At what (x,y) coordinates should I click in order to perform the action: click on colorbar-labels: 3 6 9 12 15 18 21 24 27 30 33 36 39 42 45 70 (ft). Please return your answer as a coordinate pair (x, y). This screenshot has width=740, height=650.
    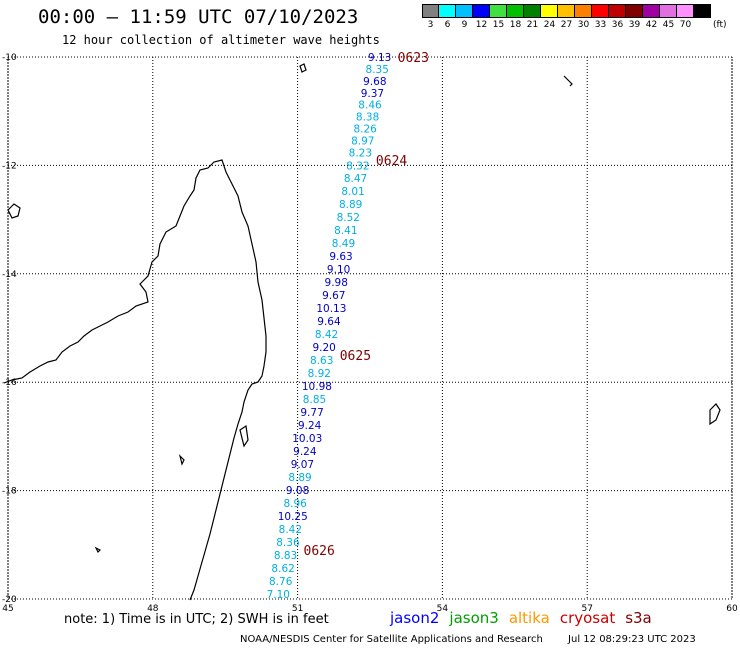
    Looking at the image, I should click on (574, 25).